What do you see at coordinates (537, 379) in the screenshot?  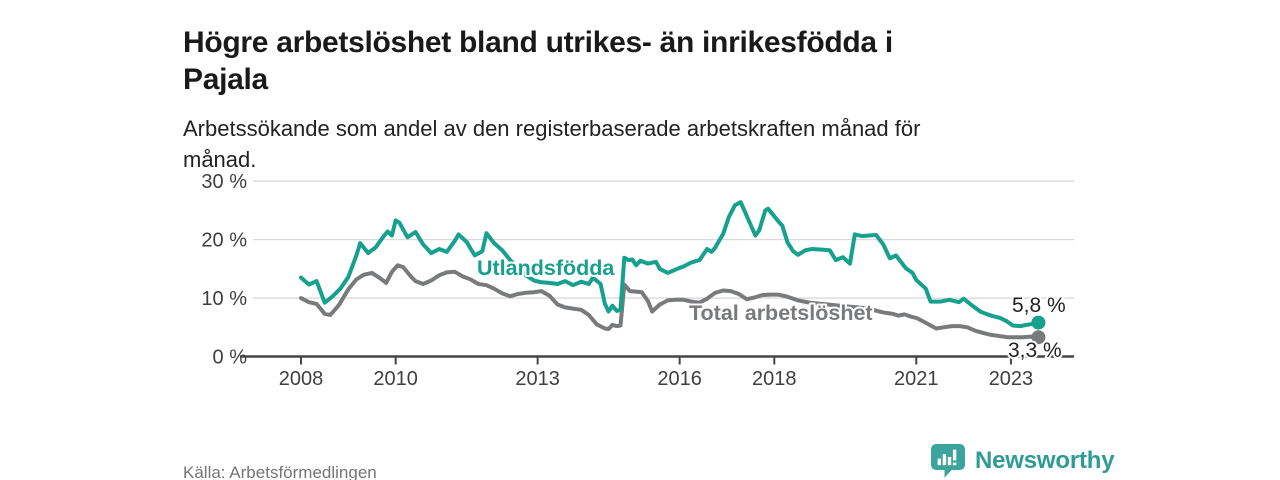 I see `x-axis-tick-label: 2013` at bounding box center [537, 379].